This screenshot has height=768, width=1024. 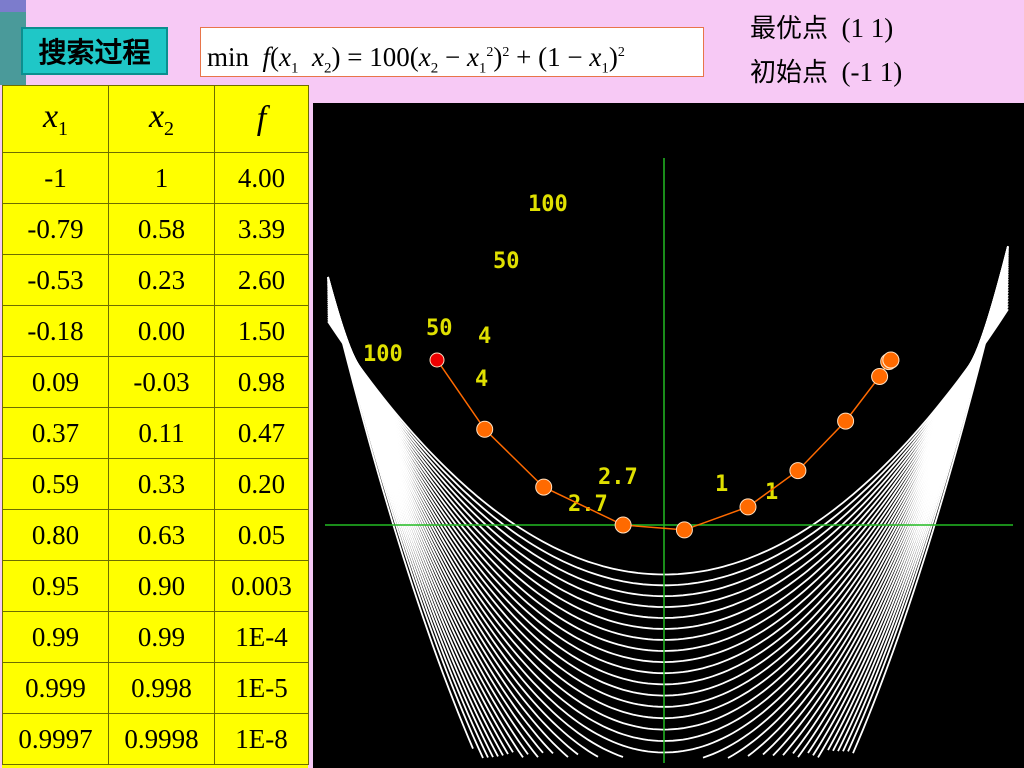 I want to click on slide-title: 搜索过程, so click(x=94, y=51).